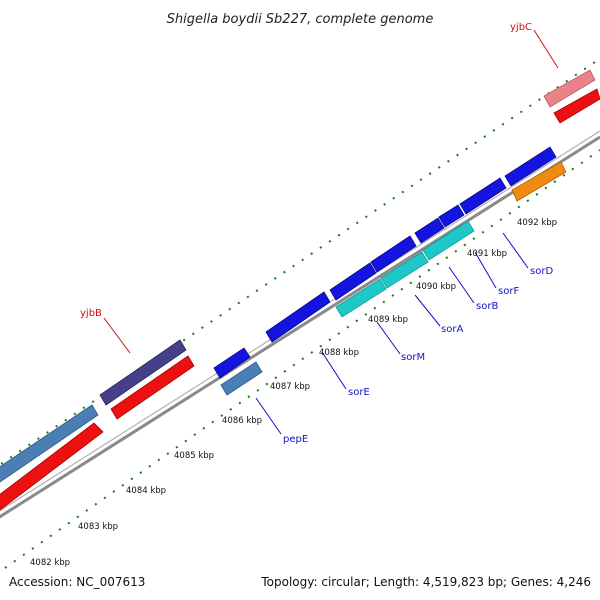 This screenshot has height=600, width=600. I want to click on kbp-label-4087: 4087 kbp, so click(290, 387).